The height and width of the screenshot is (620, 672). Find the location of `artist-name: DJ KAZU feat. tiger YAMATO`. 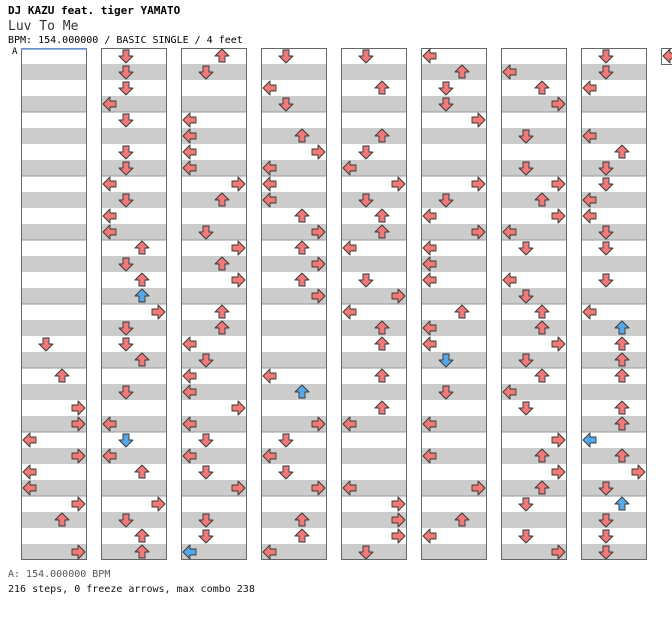

artist-name: DJ KAZU feat. tiger YAMATO is located at coordinates (94, 10).